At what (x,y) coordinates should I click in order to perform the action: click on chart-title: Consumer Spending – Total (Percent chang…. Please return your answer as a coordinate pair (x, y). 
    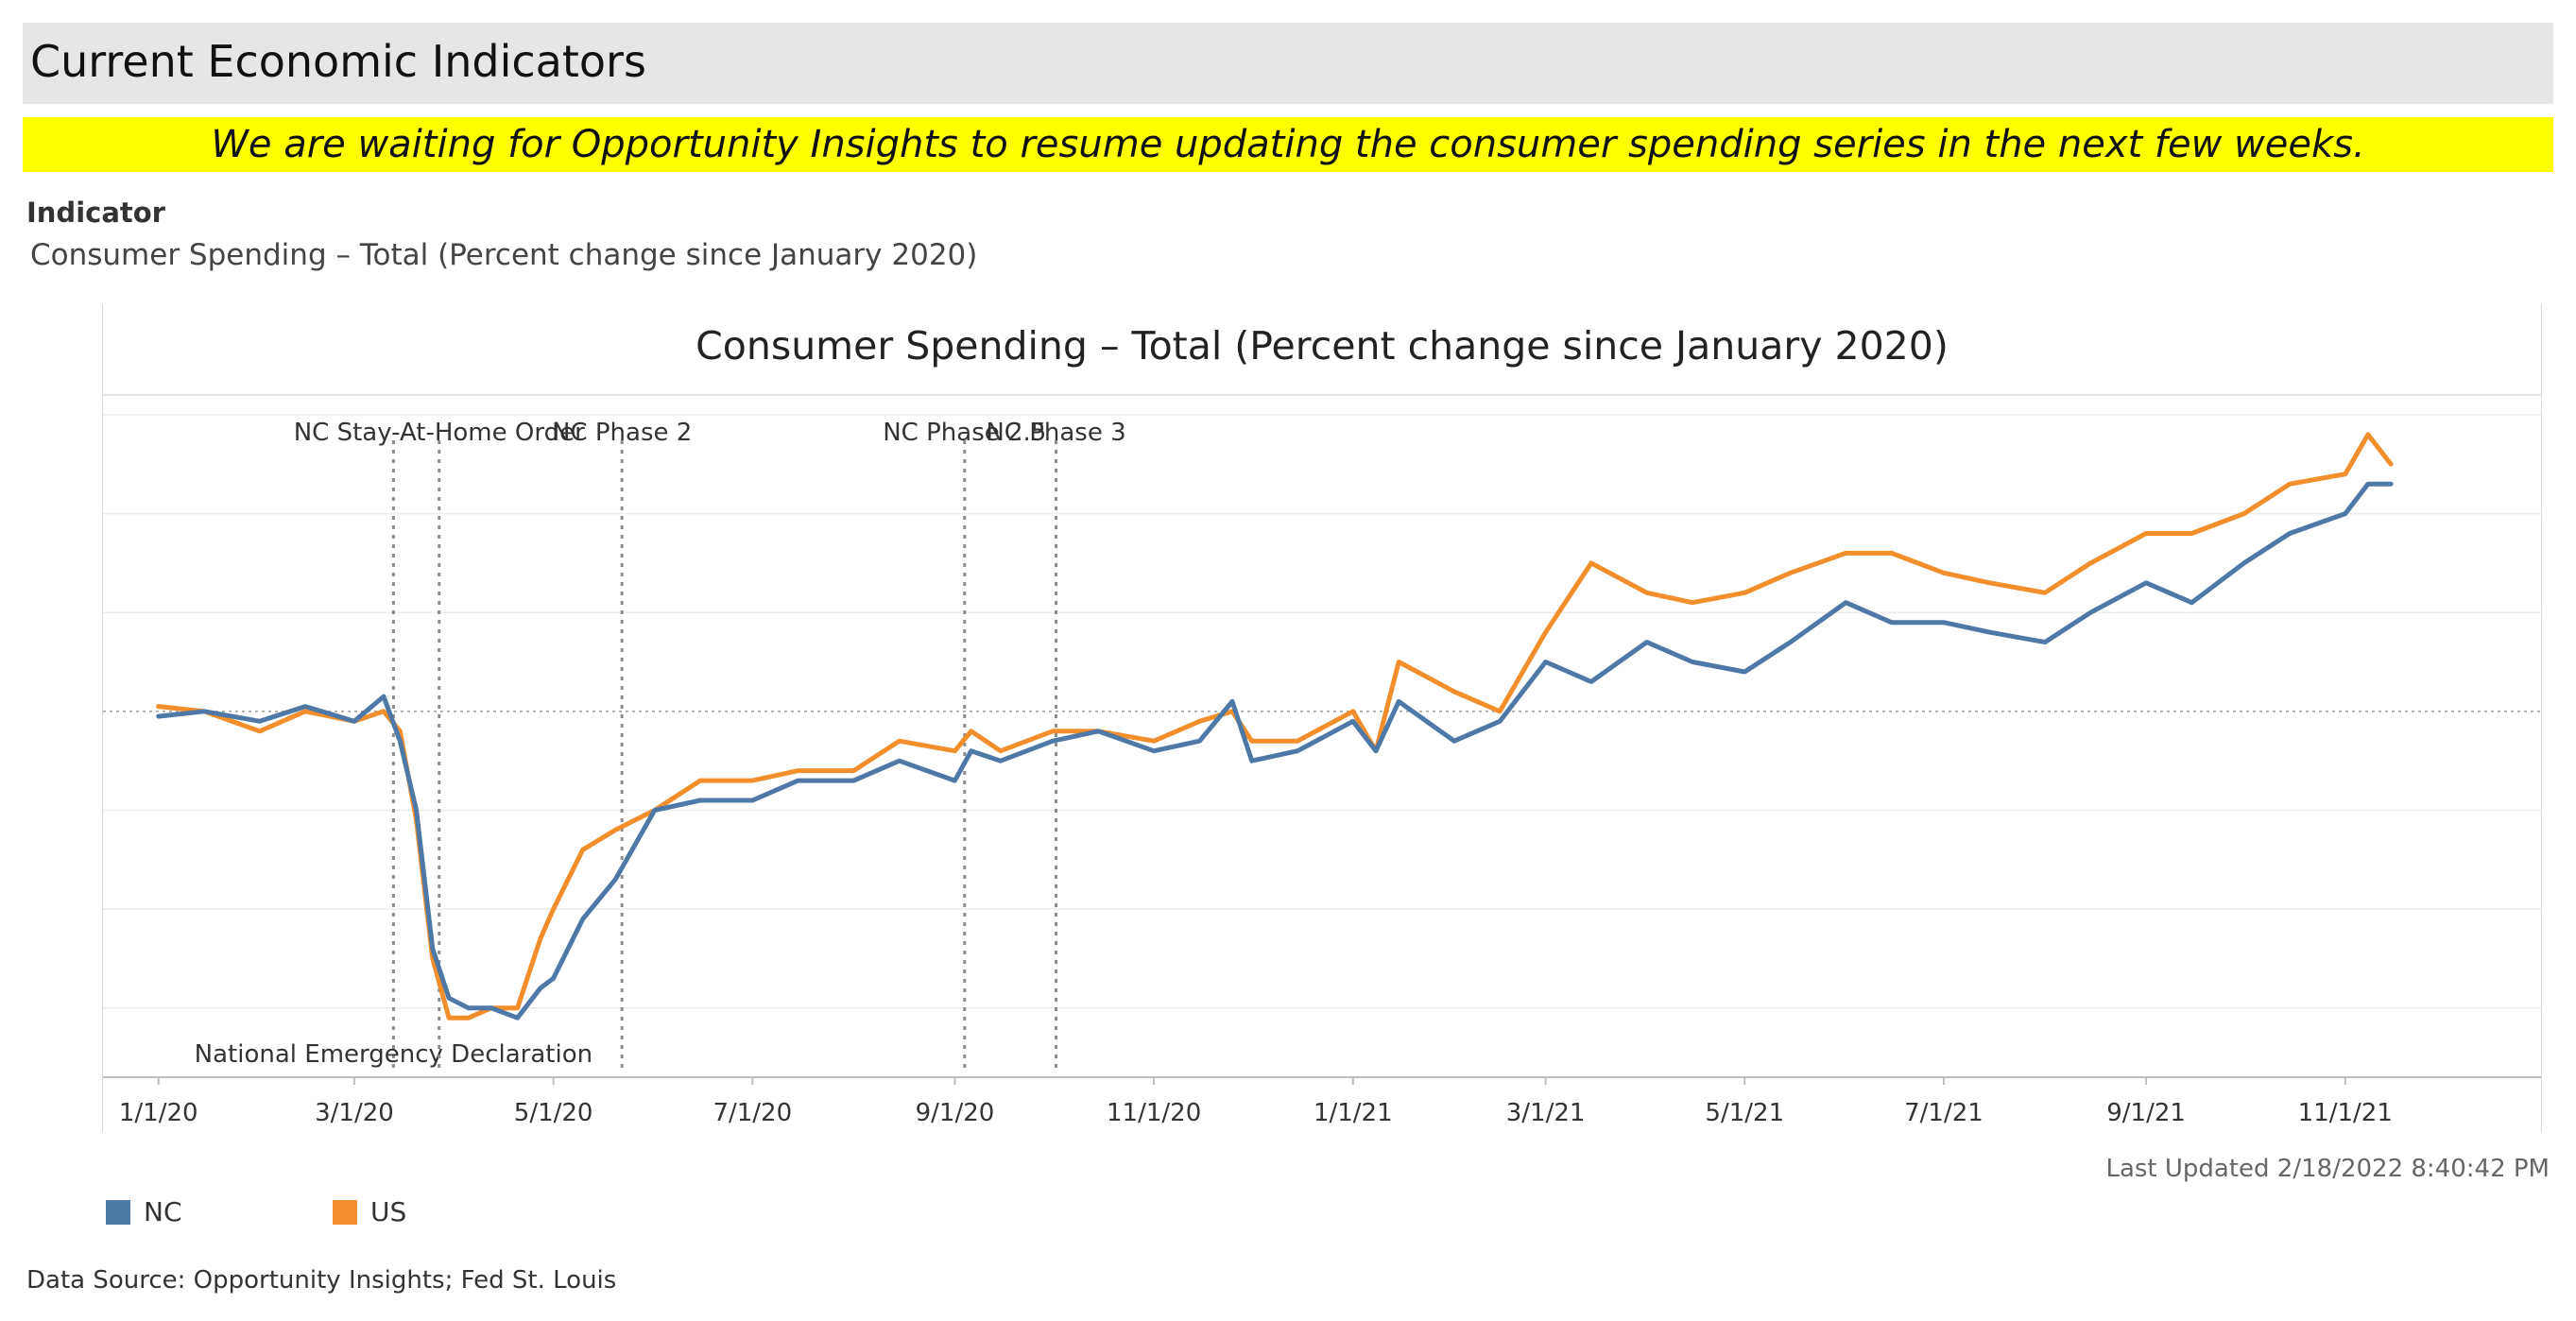
    Looking at the image, I should click on (1322, 346).